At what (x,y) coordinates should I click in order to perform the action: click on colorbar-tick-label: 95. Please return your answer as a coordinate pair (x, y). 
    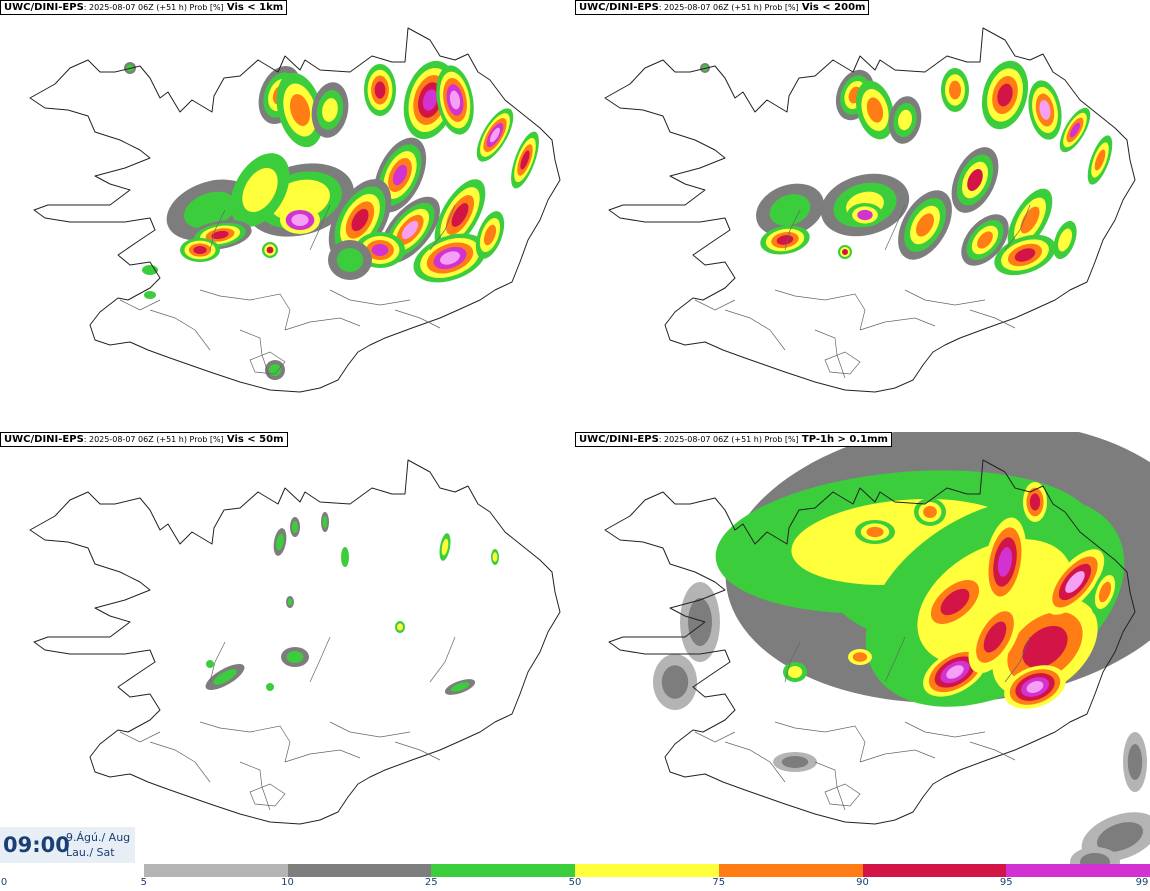
    Looking at the image, I should click on (1006, 882).